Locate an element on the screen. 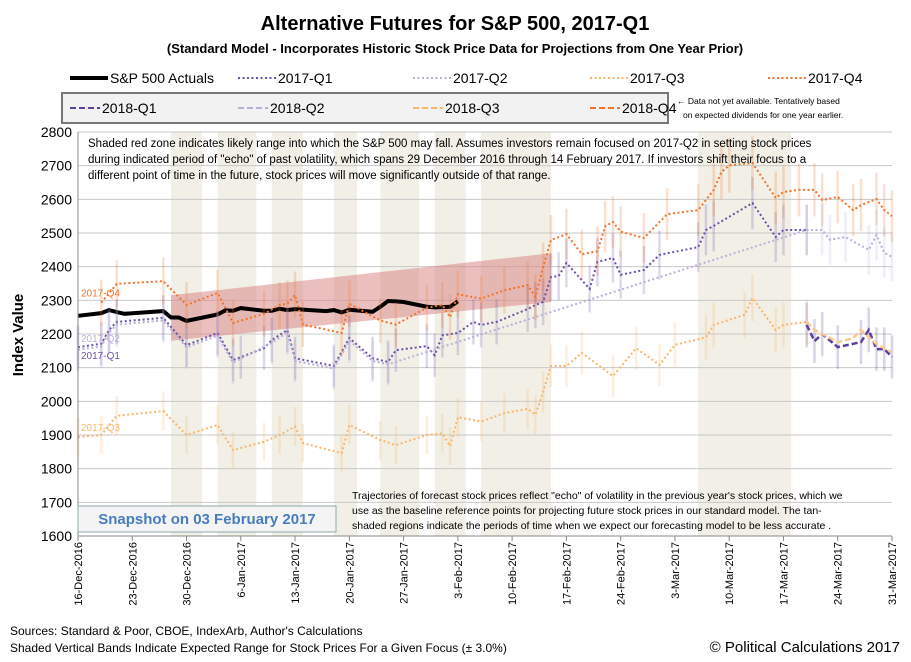 The height and width of the screenshot is (662, 911). legend-item-label: 2017-Q1 is located at coordinates (305, 78).